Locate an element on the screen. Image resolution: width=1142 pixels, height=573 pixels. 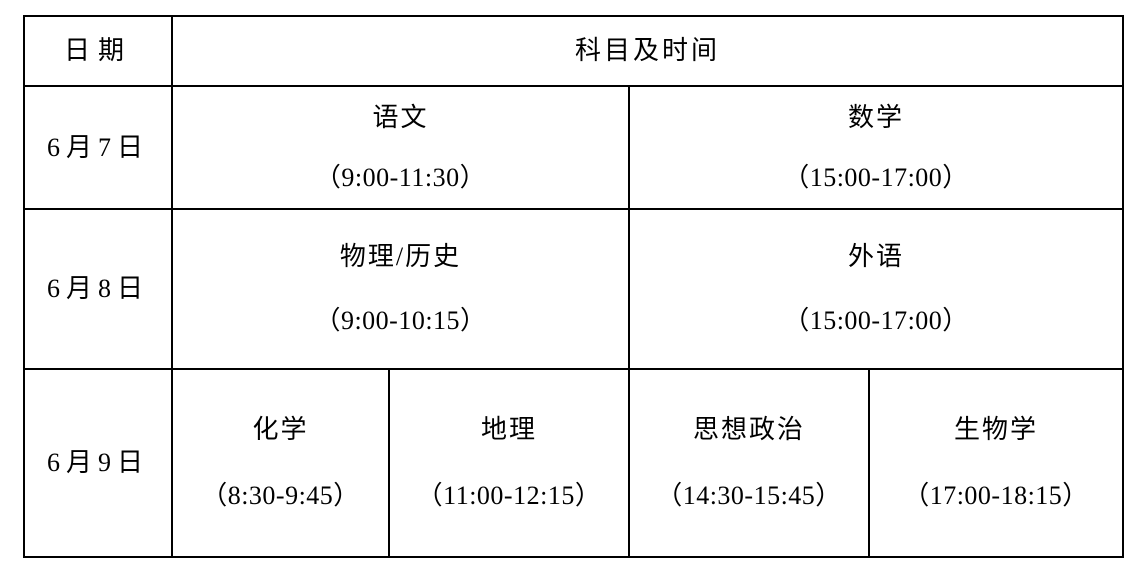
session-time: （9:00-10:15） is located at coordinates (400, 320).